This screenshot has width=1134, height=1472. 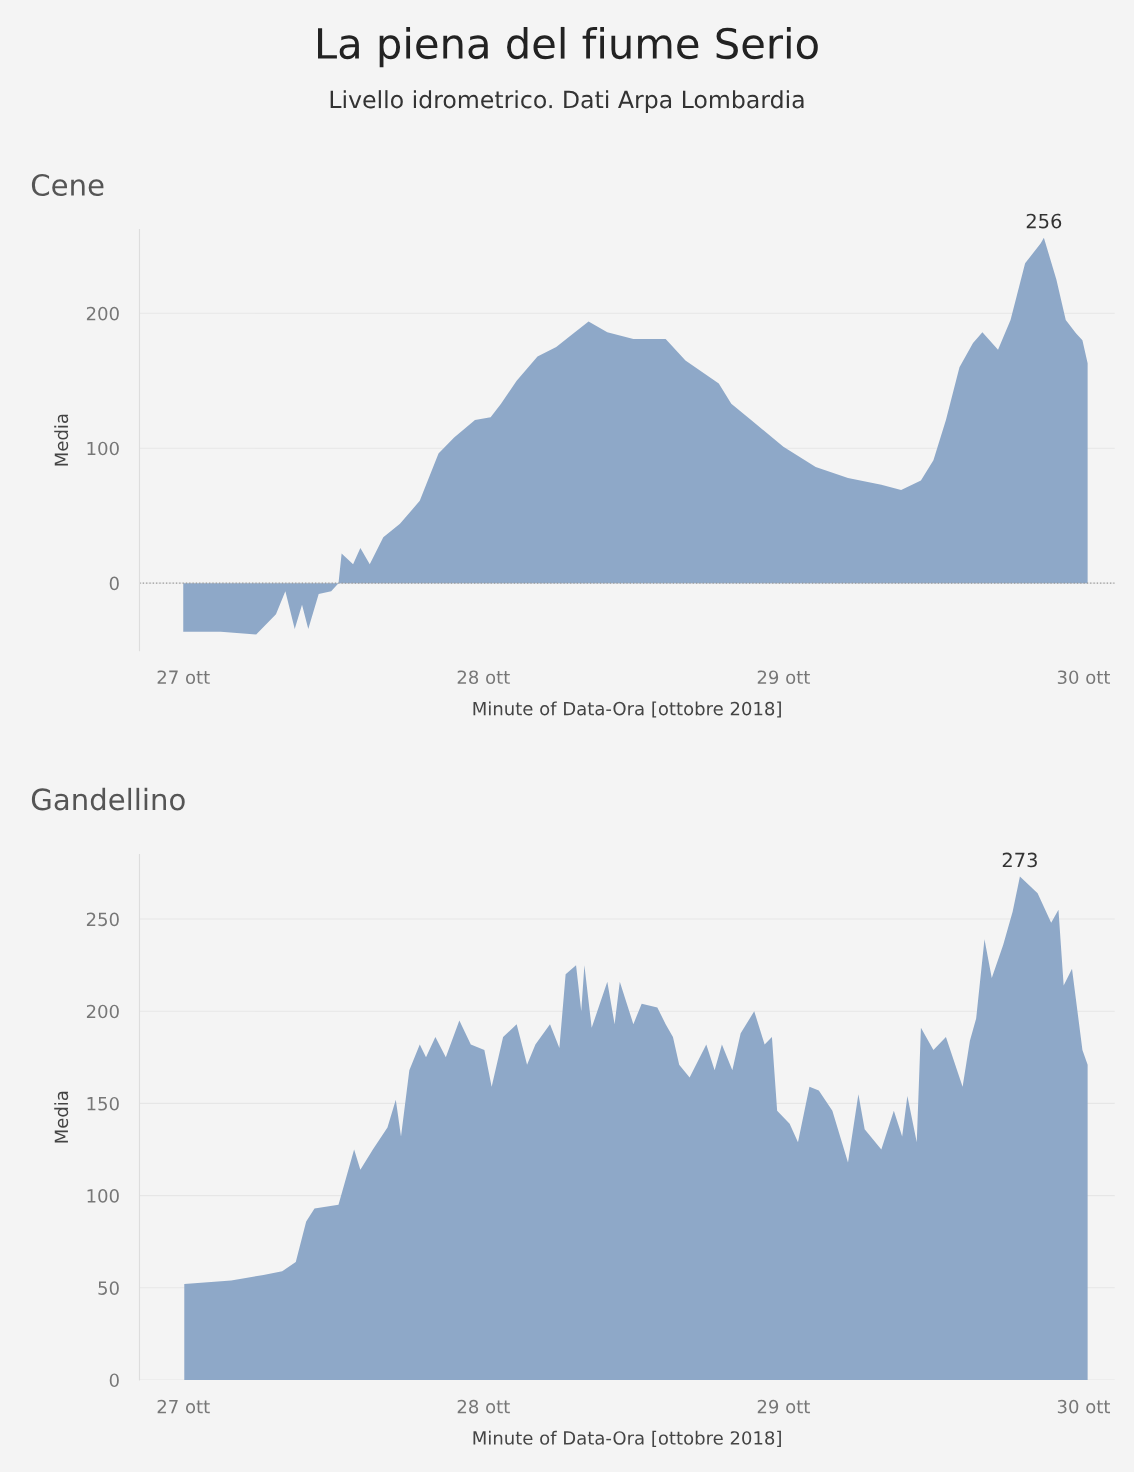 What do you see at coordinates (568, 47) in the screenshot?
I see `text: La piena del fiume Serio` at bounding box center [568, 47].